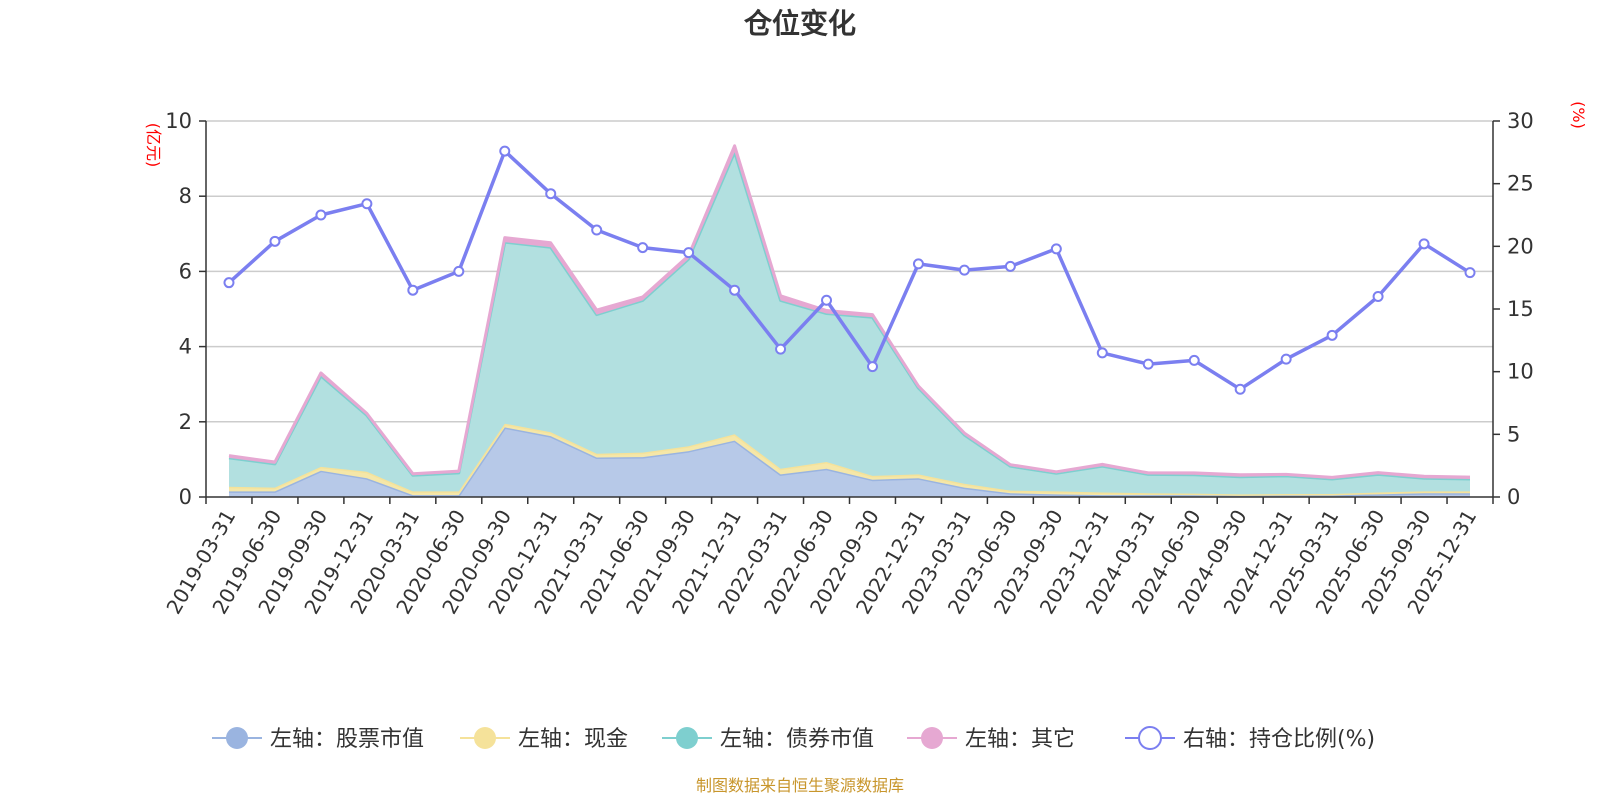 The height and width of the screenshot is (800, 1600). Describe the element at coordinates (1520, 372) in the screenshot. I see `right-axis-tick-label: 10` at that location.